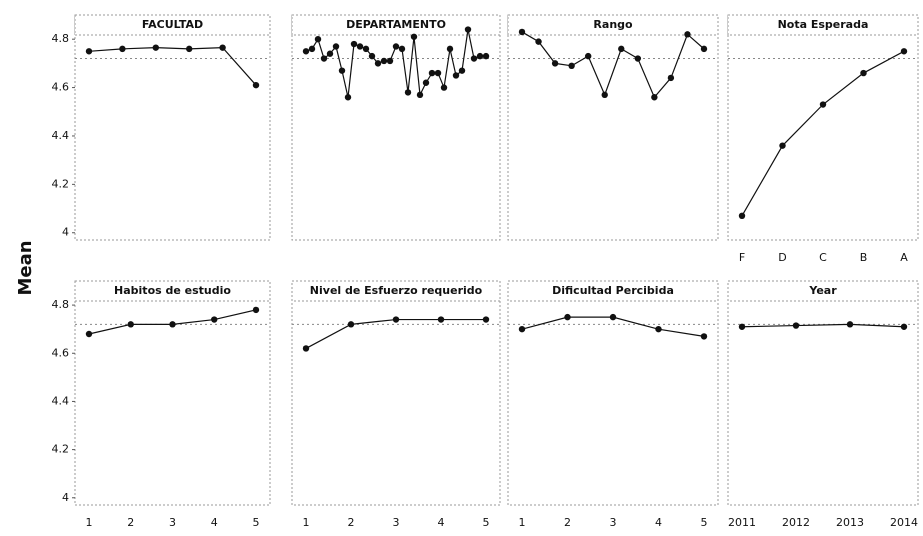 The height and width of the screenshot is (536, 923). What do you see at coordinates (904, 257) in the screenshot?
I see `x-tick-label: A` at bounding box center [904, 257].